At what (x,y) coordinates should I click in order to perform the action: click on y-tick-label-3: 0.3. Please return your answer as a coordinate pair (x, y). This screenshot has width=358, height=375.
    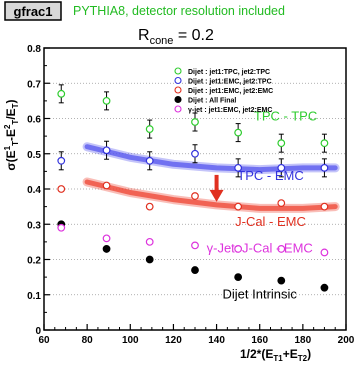
    Looking at the image, I should click on (34, 225).